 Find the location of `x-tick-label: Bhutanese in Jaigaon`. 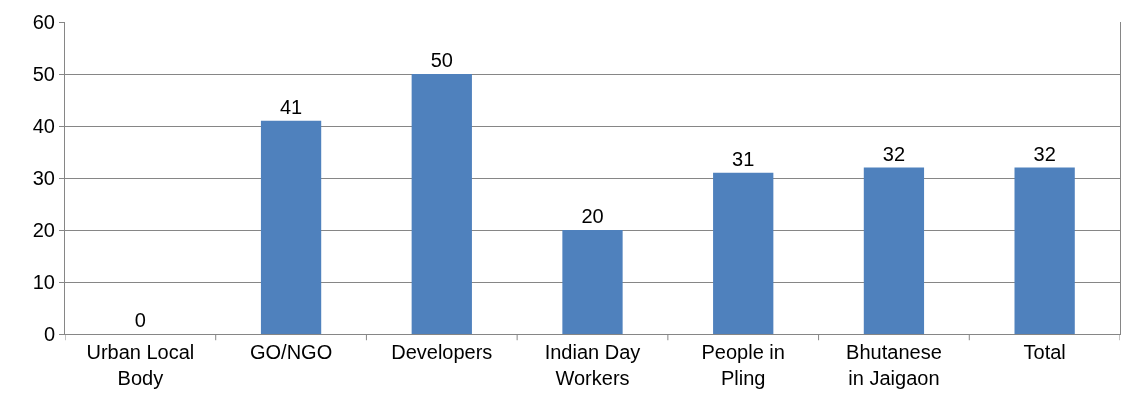

x-tick-label: Bhutanese in Jaigaon is located at coordinates (894, 365).